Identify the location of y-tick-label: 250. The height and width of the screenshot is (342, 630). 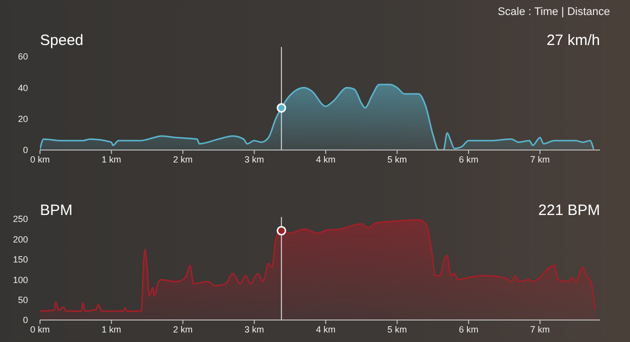
(20, 219).